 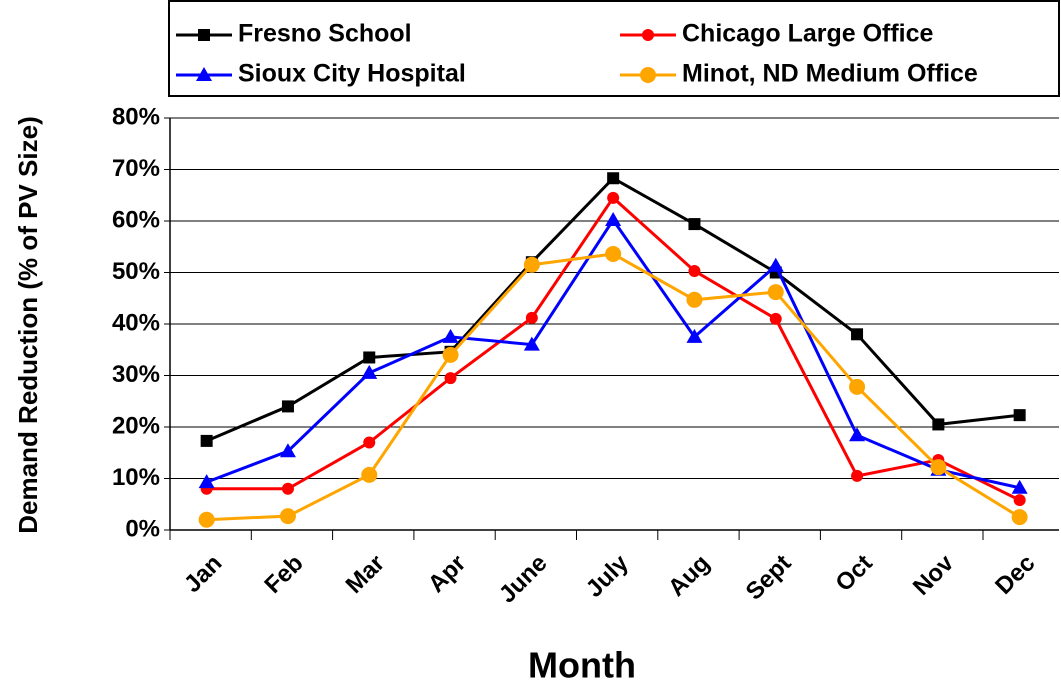 I want to click on x-tick-label: Oct, so click(x=853, y=573).